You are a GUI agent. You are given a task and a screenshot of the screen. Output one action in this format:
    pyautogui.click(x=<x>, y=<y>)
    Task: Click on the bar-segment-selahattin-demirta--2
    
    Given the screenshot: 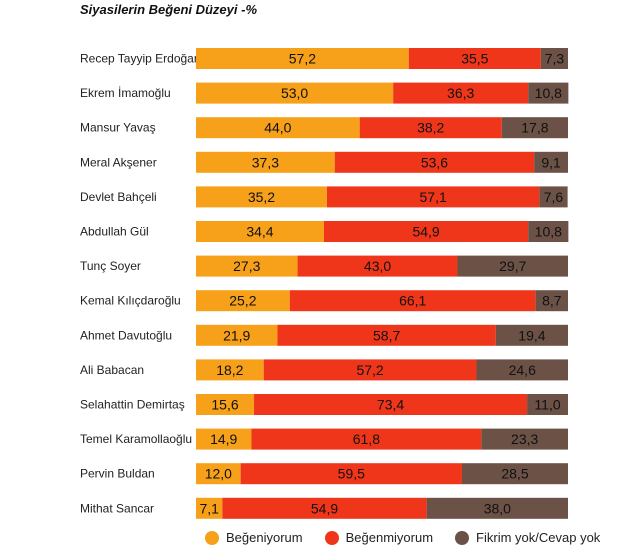 What is the action you would take?
    pyautogui.click(x=547, y=404)
    